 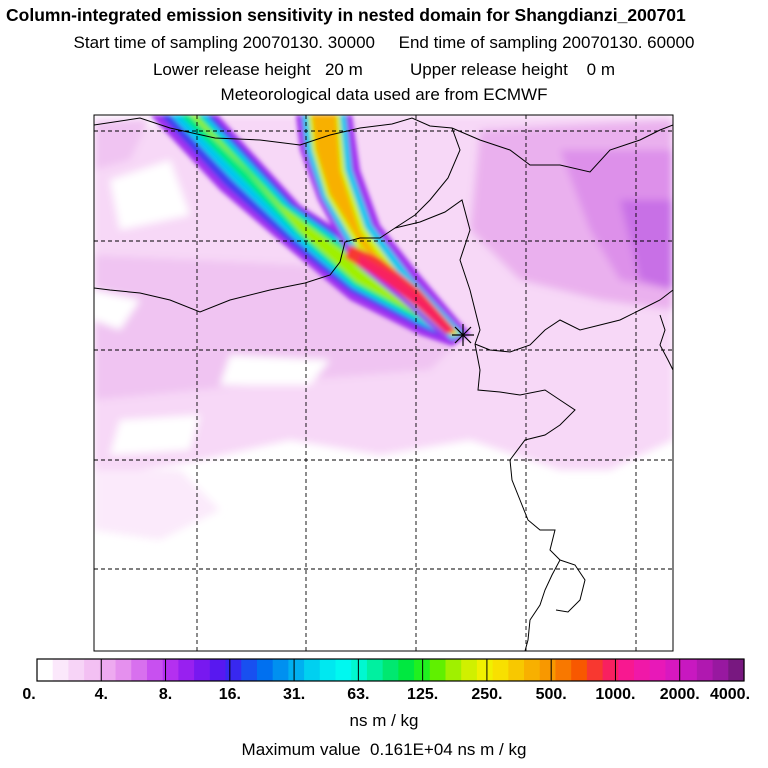 I want to click on coastline-bohai, so click(x=437, y=272).